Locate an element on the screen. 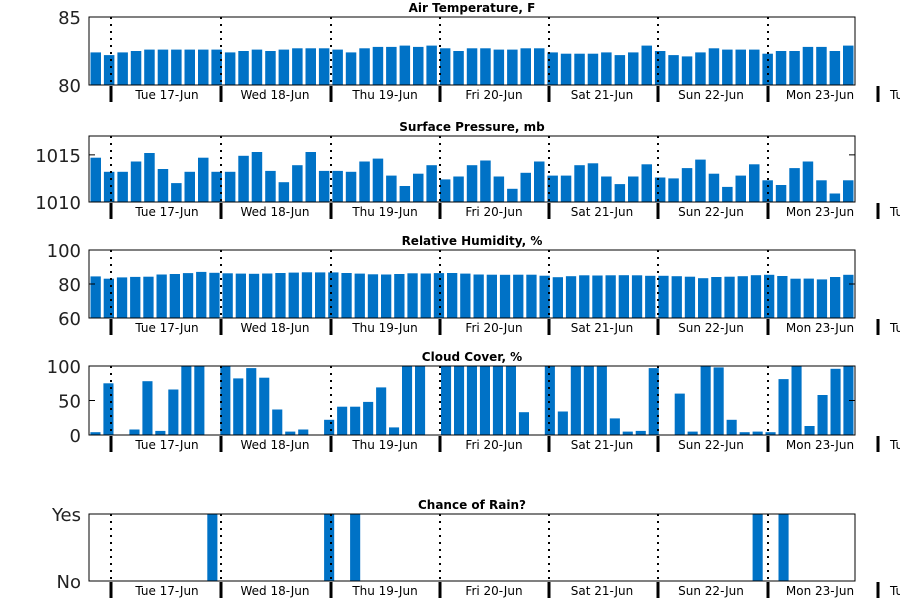 The image size is (900, 600). ytick-label-cloud-cover-0: 0 is located at coordinates (75, 436).